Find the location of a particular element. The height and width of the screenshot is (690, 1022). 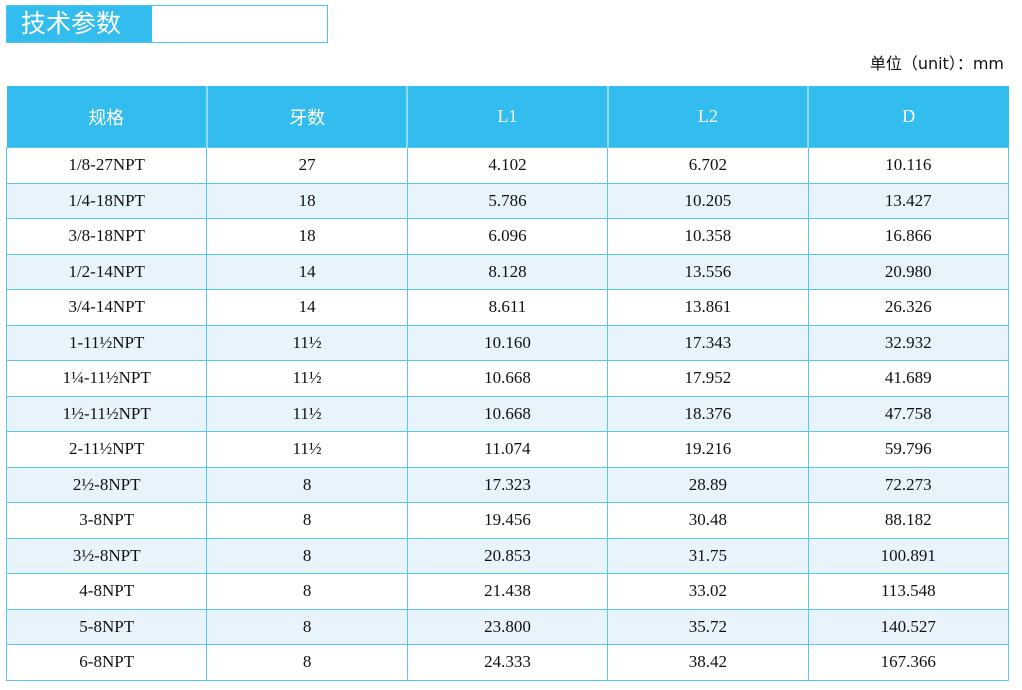

cell-d: 100.891 is located at coordinates (908, 555).